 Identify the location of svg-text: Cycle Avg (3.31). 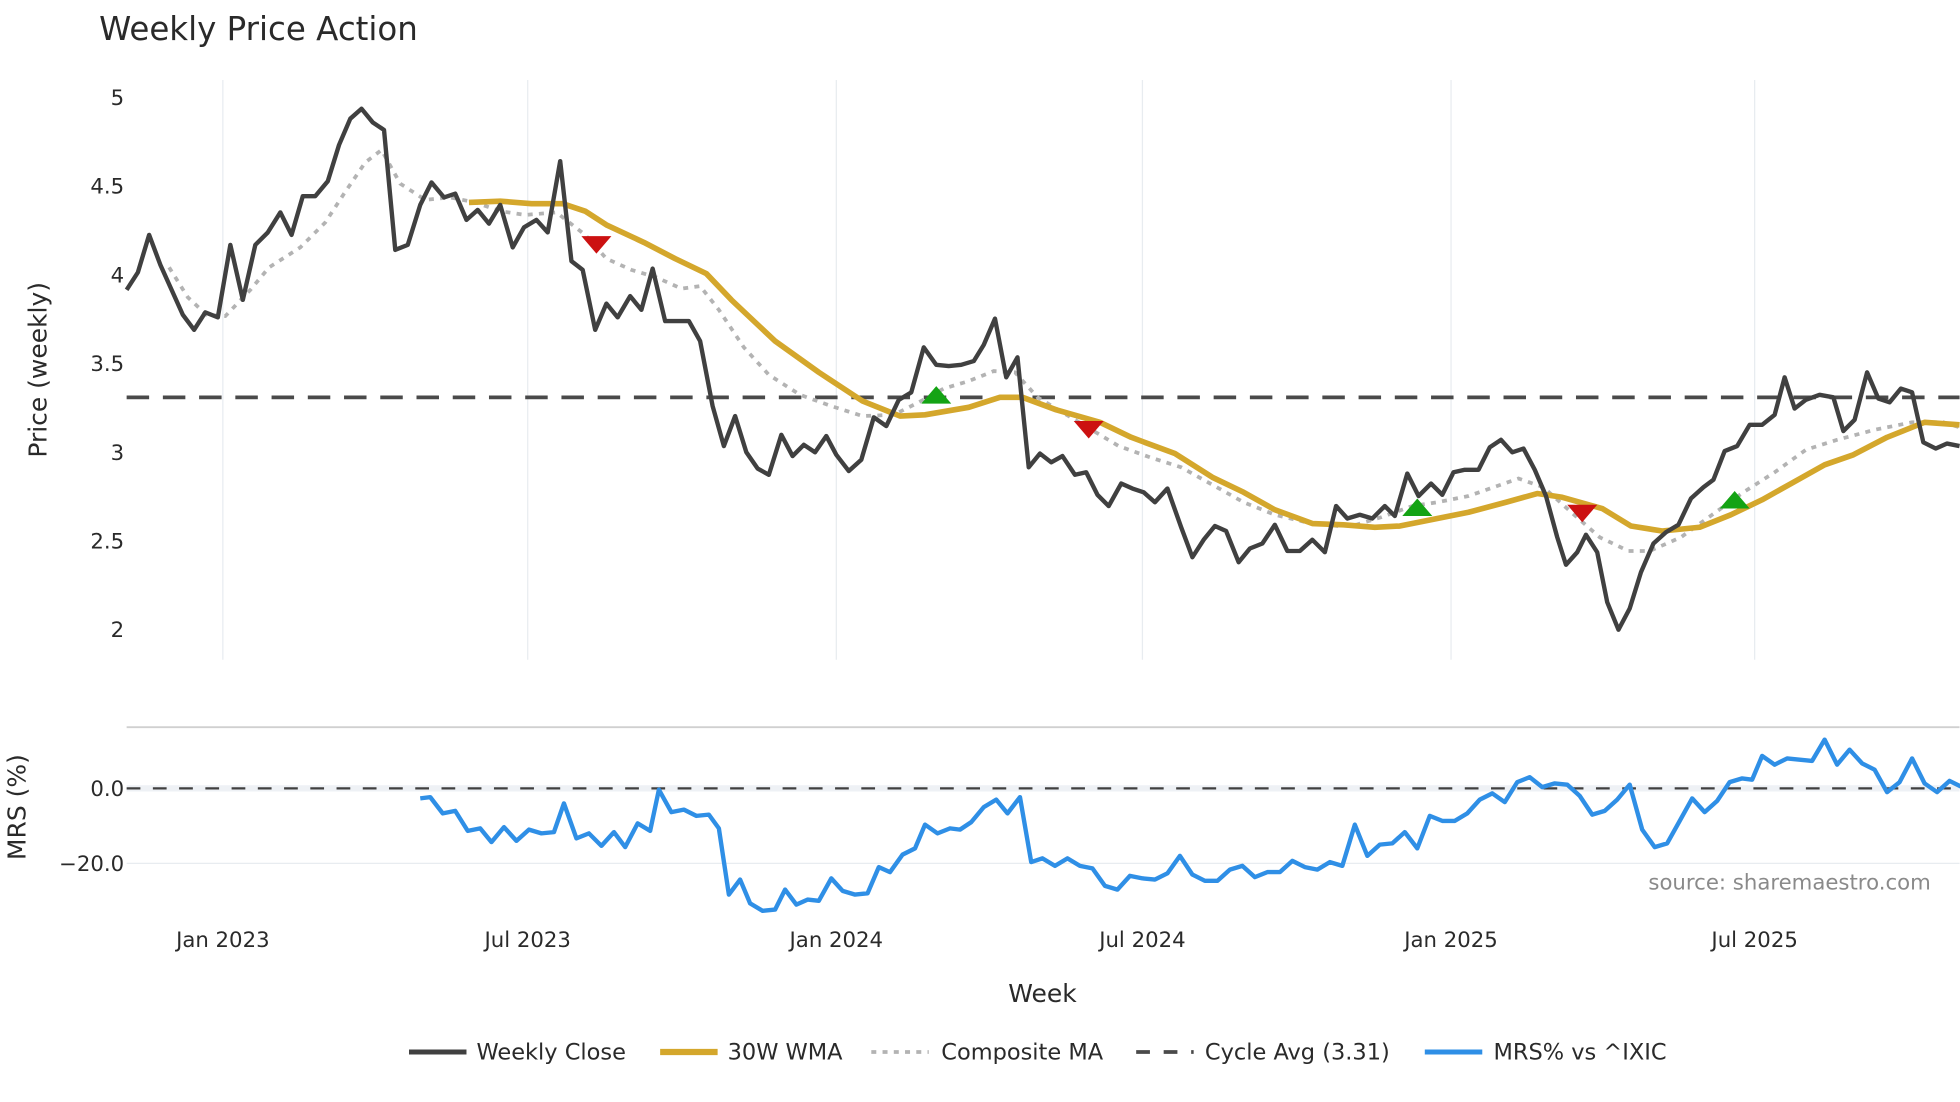
(1297, 1053).